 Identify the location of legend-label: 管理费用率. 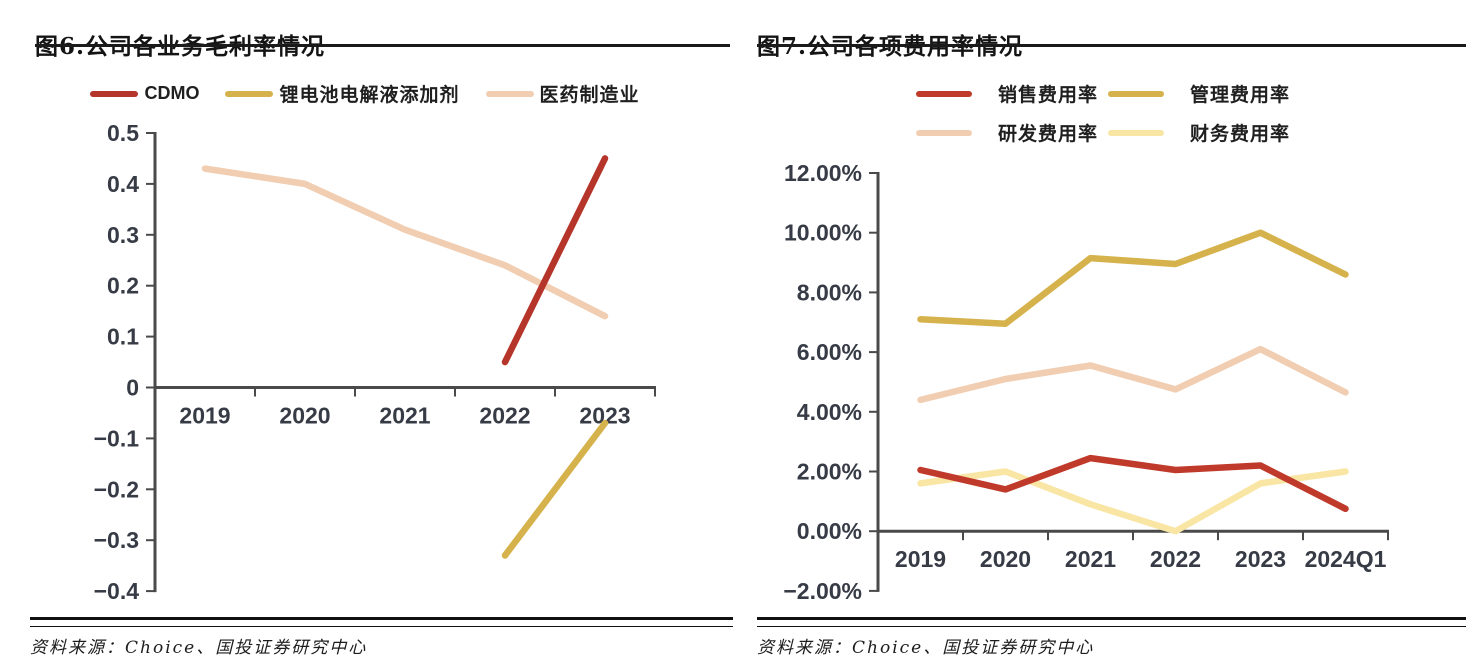
(1240, 95).